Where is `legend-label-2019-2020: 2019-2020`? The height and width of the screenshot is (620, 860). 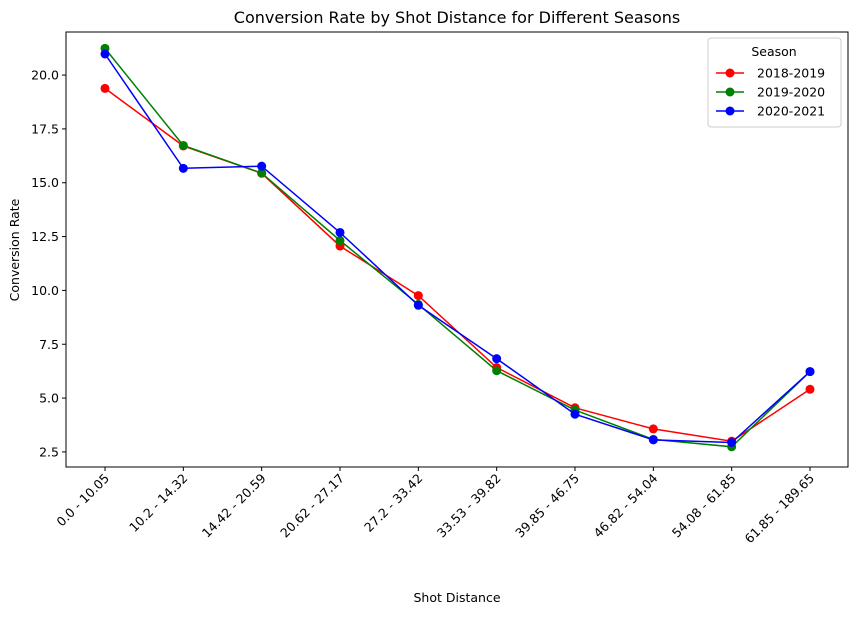
legend-label-2019-2020: 2019-2020 is located at coordinates (791, 92).